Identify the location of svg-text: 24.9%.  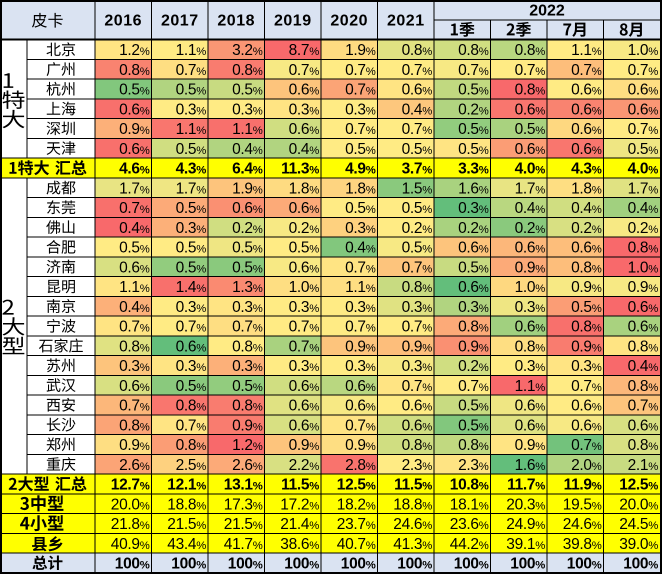
(525, 524).